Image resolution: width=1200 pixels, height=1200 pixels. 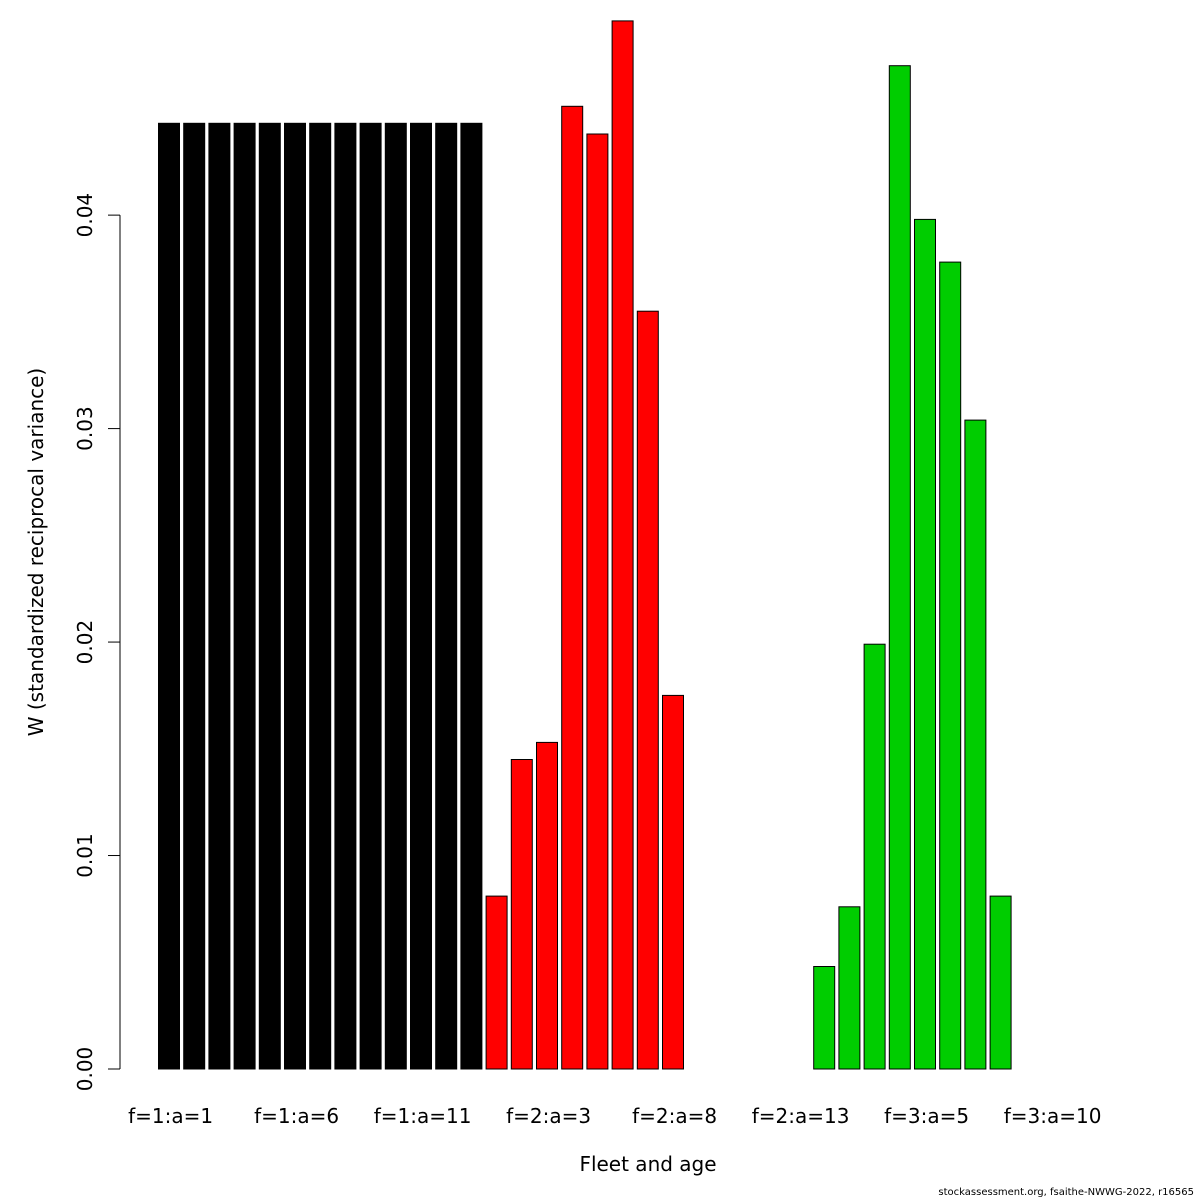 What do you see at coordinates (85, 642) in the screenshot?
I see `y-tick-label: 0.02` at bounding box center [85, 642].